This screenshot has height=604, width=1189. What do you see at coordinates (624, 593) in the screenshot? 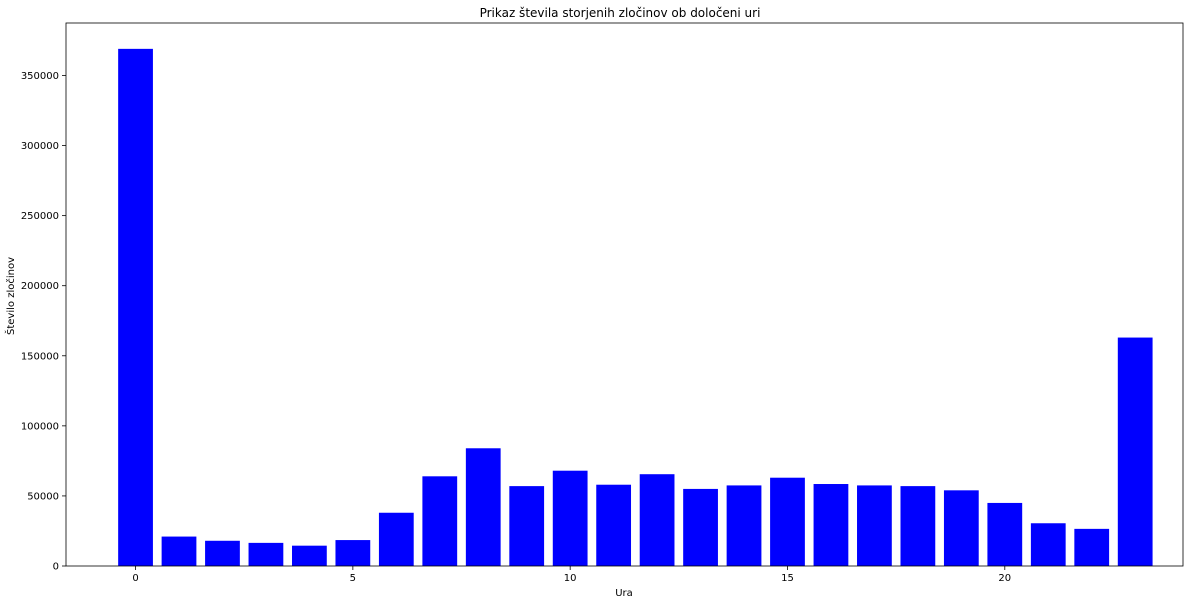
I see `x-axis-label: Ura` at bounding box center [624, 593].